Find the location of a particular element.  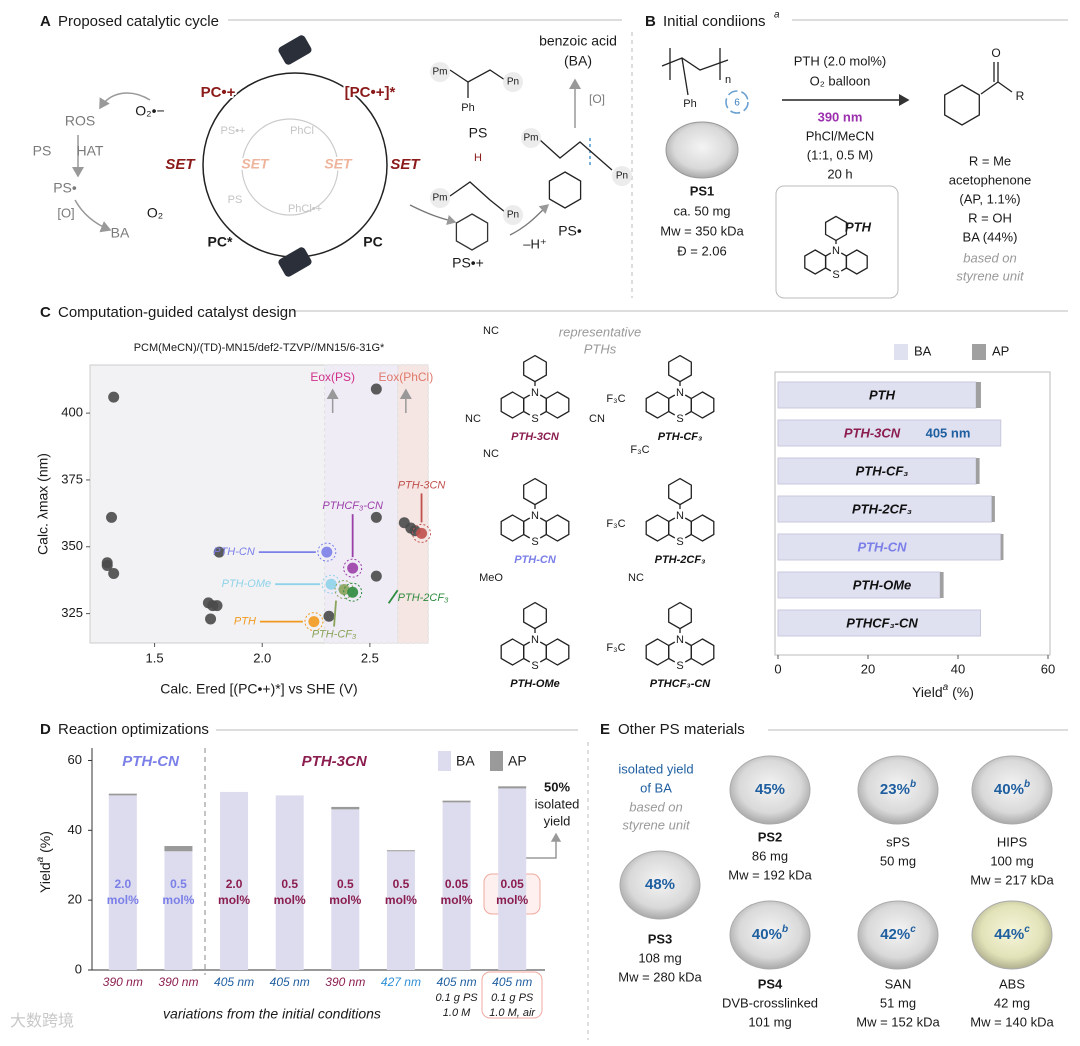

point is located at coordinates (353, 568).